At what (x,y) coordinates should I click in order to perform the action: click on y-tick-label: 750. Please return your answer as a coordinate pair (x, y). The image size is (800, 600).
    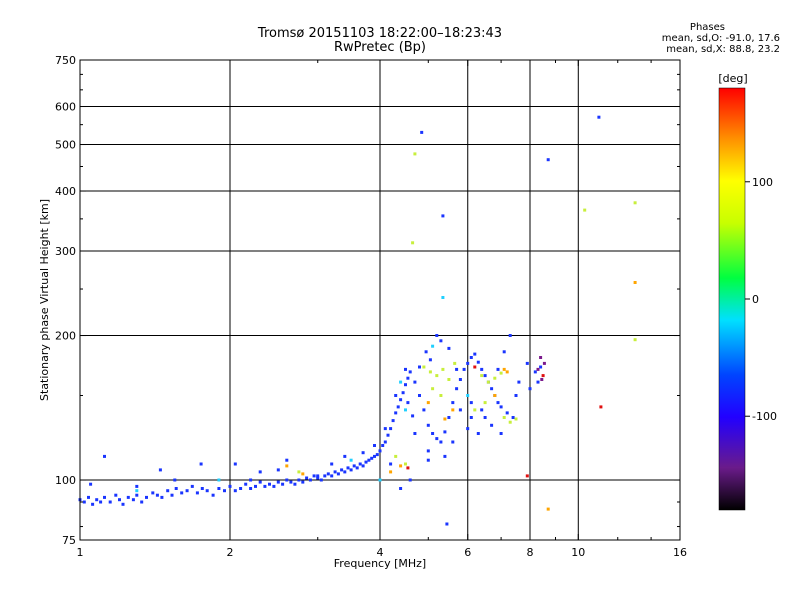
    Looking at the image, I should click on (65, 60).